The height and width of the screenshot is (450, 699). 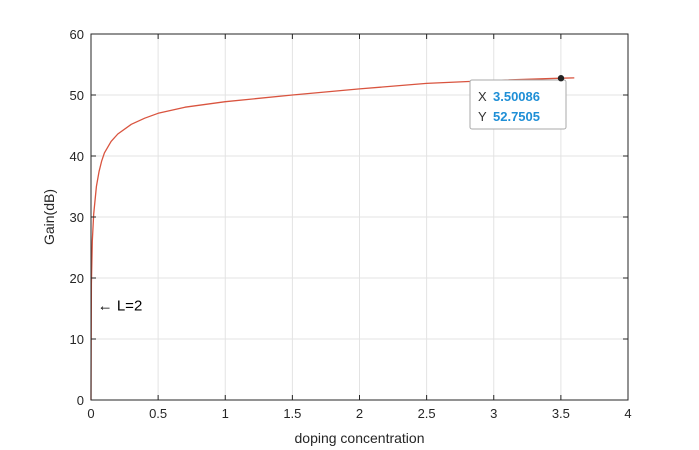 I want to click on data-tip-x-key: X, so click(x=482, y=96).